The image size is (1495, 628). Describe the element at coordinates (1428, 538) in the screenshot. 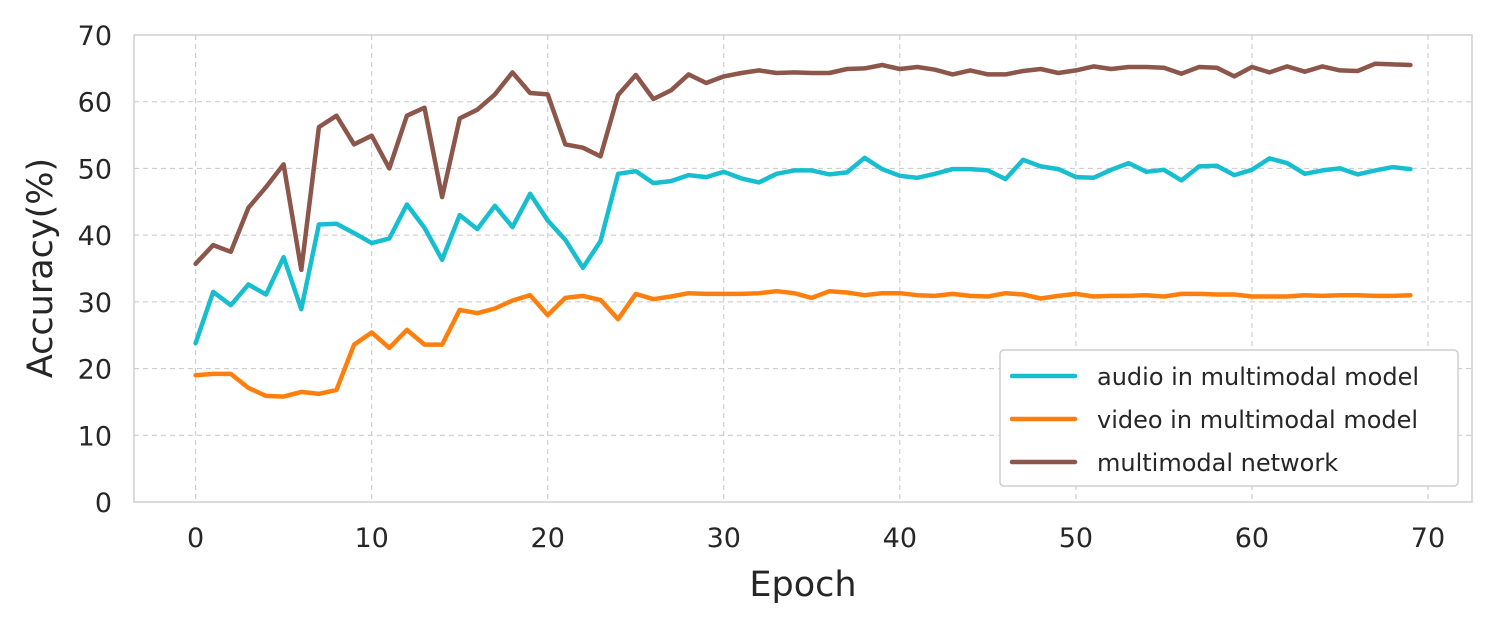

I see `x-tick-label: 70` at that location.